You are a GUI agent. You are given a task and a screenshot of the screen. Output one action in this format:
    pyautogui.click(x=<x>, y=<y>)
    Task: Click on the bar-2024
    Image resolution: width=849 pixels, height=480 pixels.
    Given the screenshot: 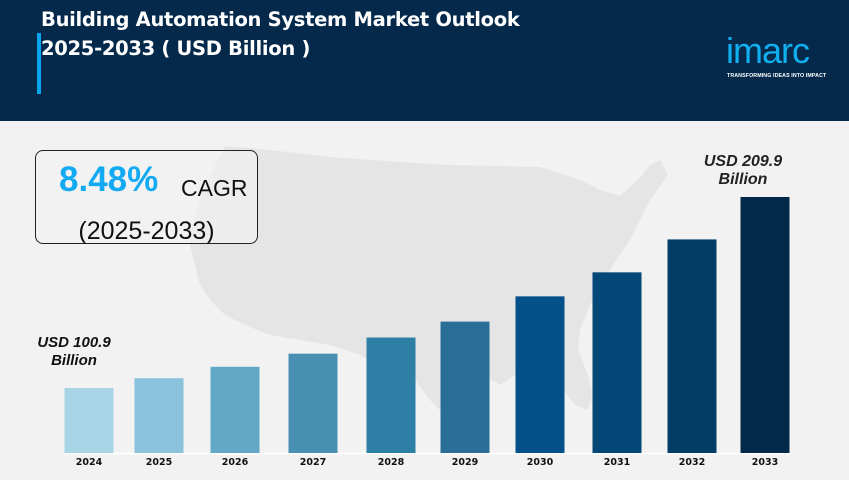 What is the action you would take?
    pyautogui.click(x=89, y=420)
    